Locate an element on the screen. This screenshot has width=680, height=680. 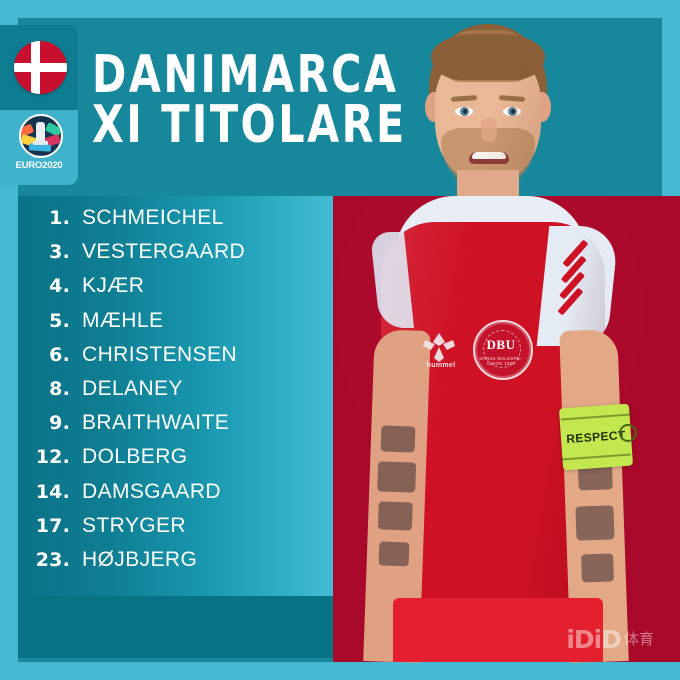
lineup-row: 3. VESTERGAARD is located at coordinates (175, 257).